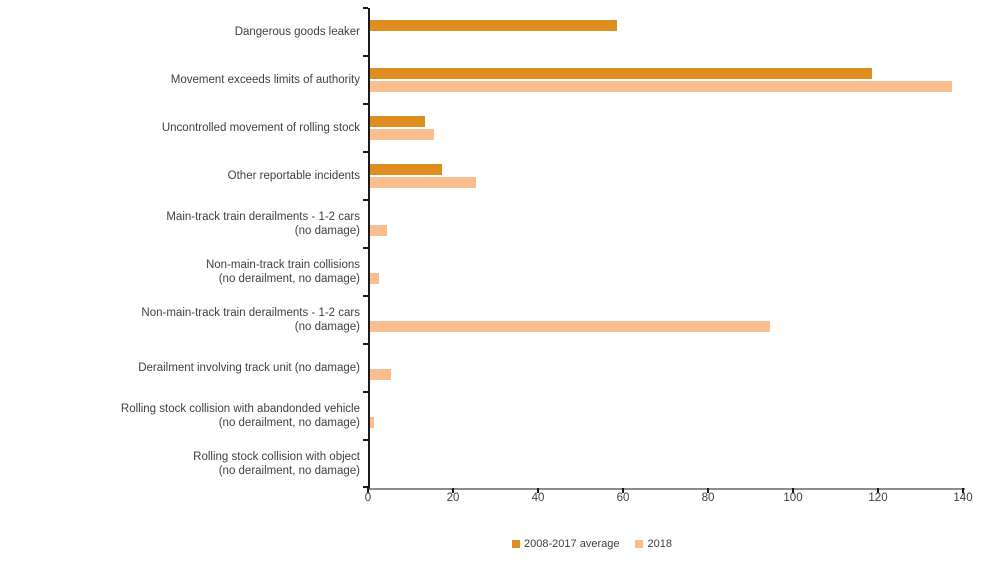 This screenshot has height=583, width=1000. What do you see at coordinates (406, 169) in the screenshot?
I see `bar-average-row3` at bounding box center [406, 169].